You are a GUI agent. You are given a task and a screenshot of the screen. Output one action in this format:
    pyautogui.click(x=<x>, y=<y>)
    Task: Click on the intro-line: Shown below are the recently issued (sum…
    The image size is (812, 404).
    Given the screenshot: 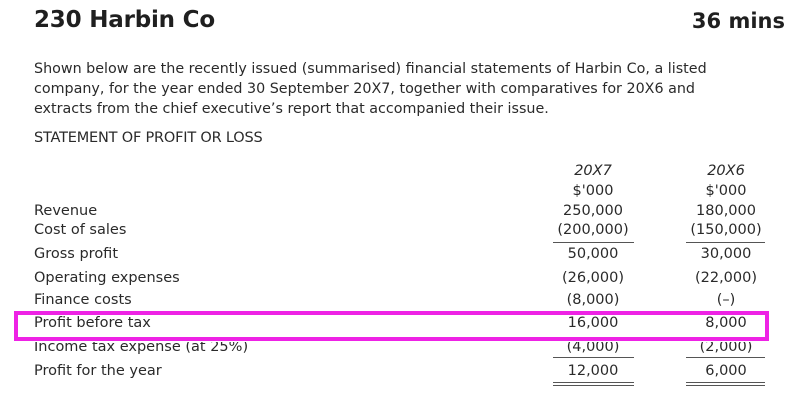 What is the action you would take?
    pyautogui.click(x=370, y=69)
    